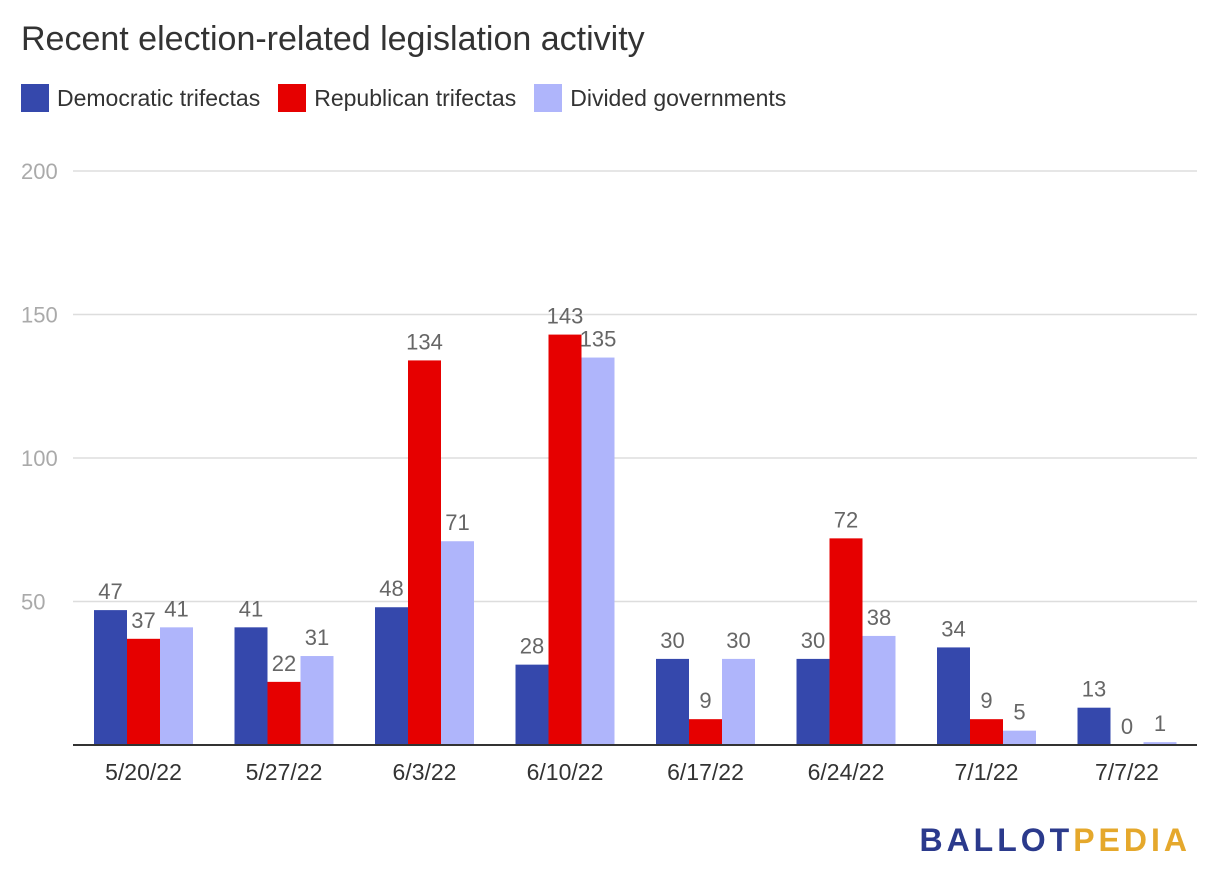 Image resolution: width=1218 pixels, height=886 pixels. What do you see at coordinates (1132, 840) in the screenshot?
I see `logo-pedia-text: PEDIA` at bounding box center [1132, 840].